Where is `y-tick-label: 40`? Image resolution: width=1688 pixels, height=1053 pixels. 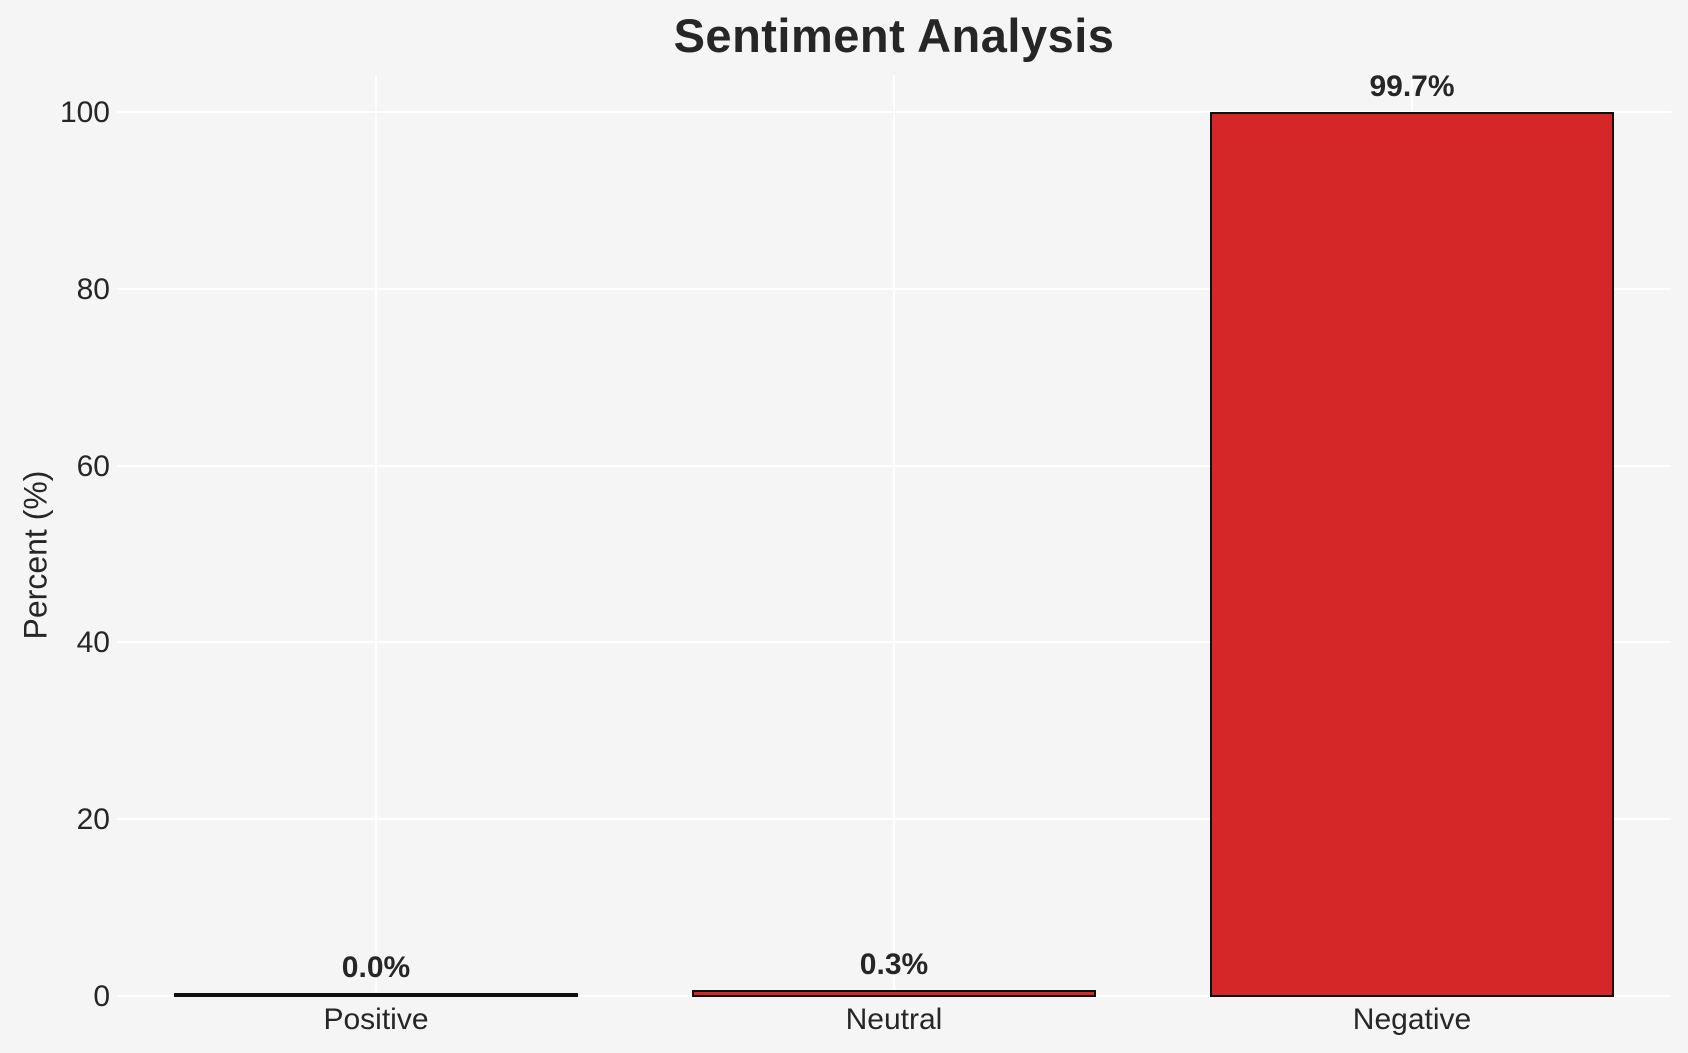 y-tick-label: 40 is located at coordinates (93, 643).